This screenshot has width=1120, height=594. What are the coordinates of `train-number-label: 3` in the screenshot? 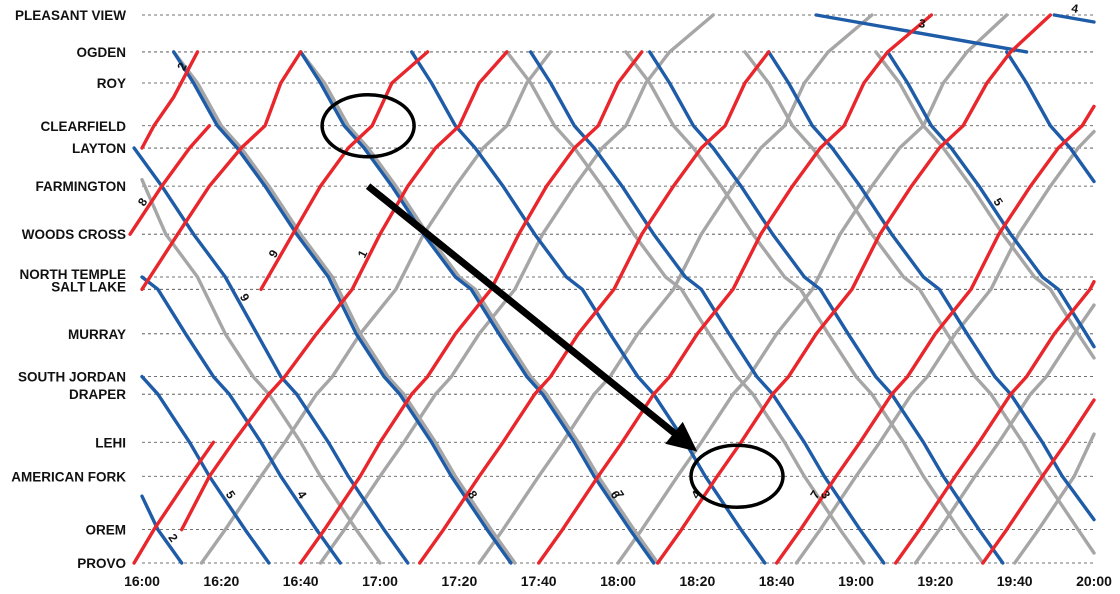 It's located at (922, 23).